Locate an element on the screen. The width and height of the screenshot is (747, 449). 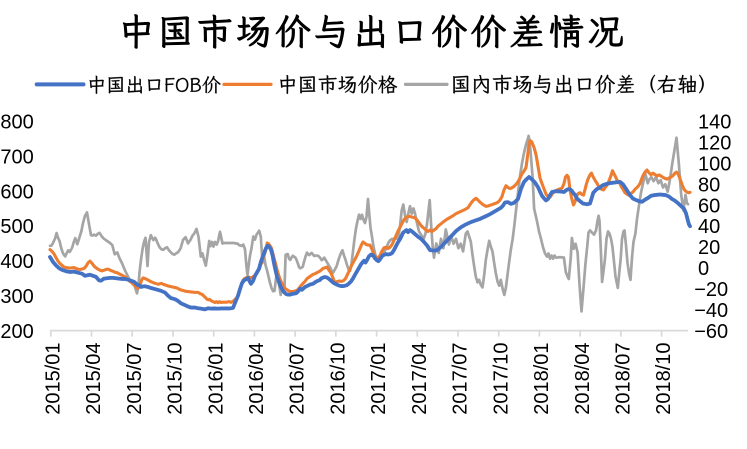
svg-text: 2018/01 is located at coordinates (542, 379).